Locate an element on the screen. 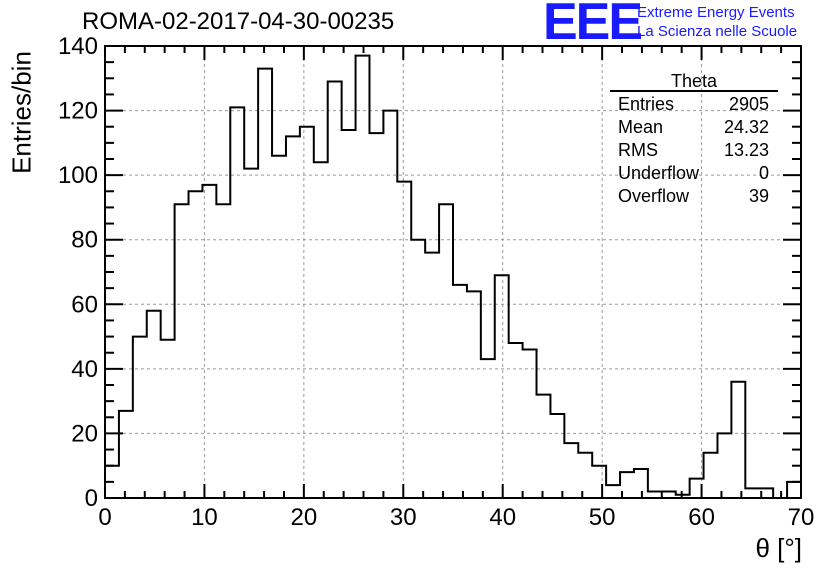  x-axis-title: θ [°] is located at coordinates (778, 548).